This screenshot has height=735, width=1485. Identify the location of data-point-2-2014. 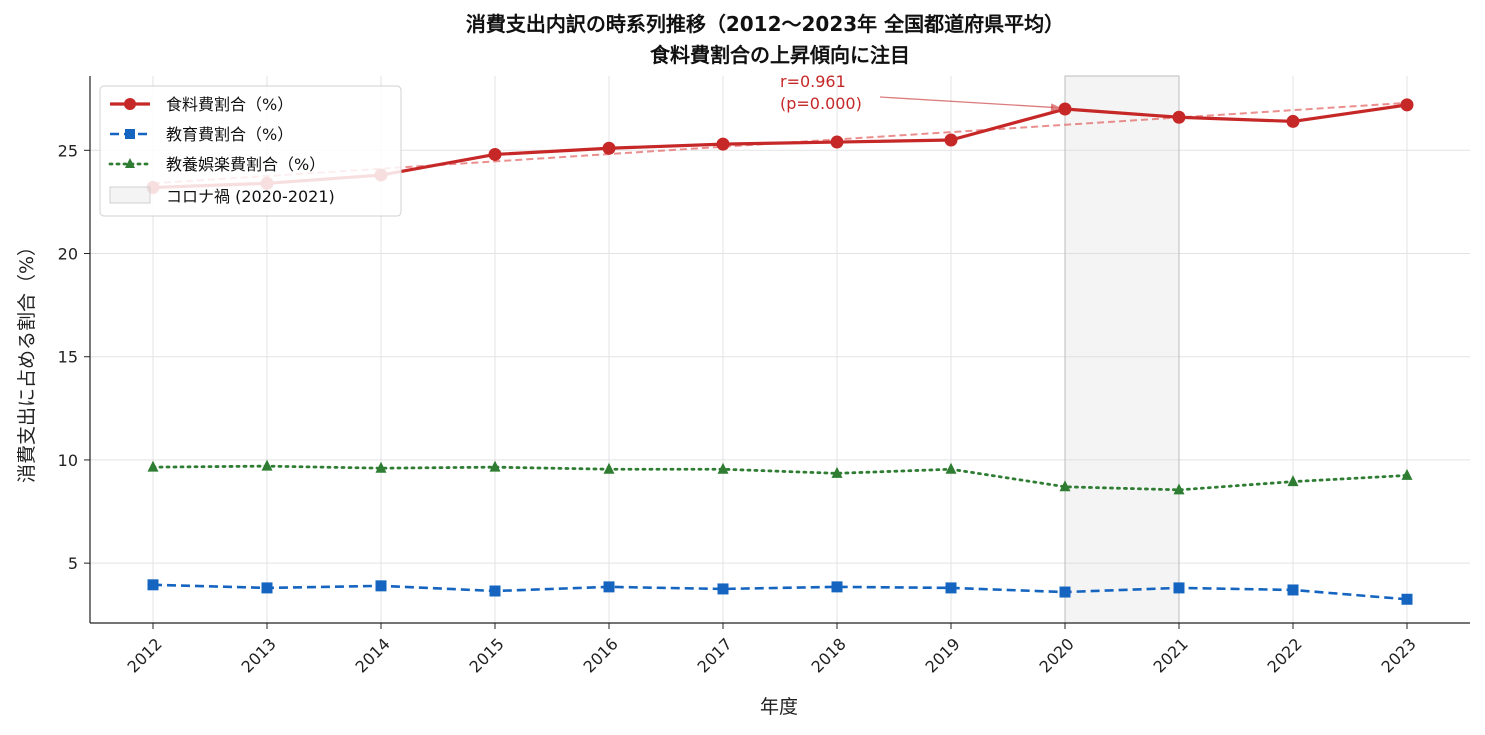
(381, 467).